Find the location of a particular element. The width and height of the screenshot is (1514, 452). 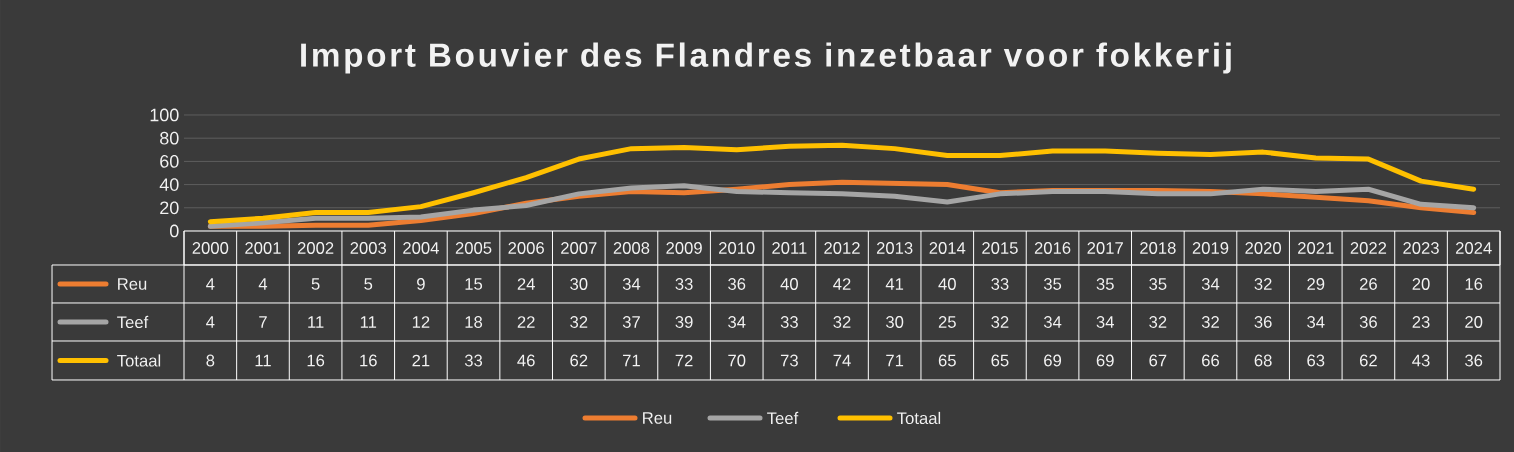

x-tick-label: 2010 is located at coordinates (737, 248).